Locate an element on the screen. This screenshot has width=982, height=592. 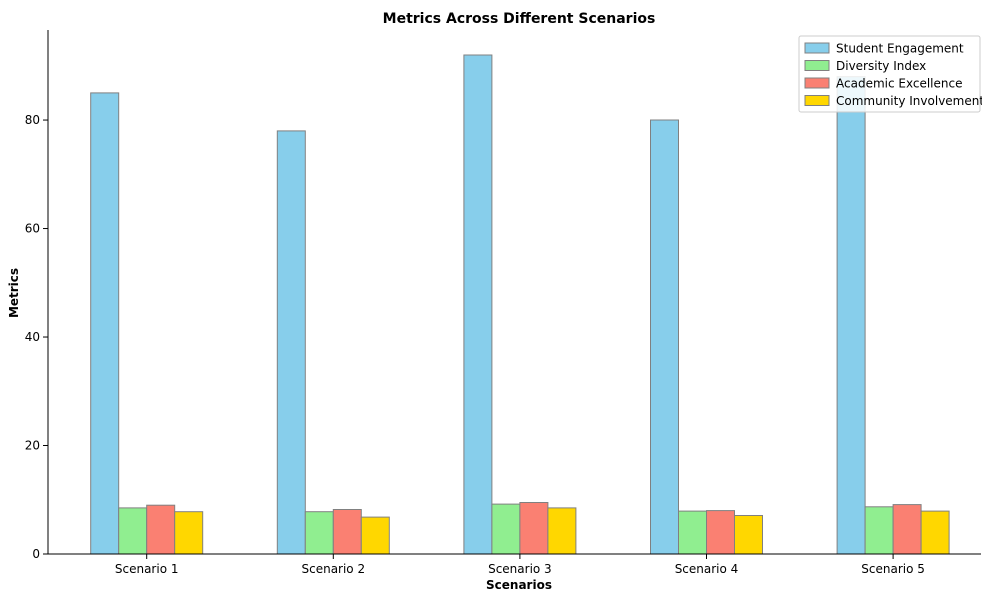
y-tick-label: 40 is located at coordinates (32, 337).